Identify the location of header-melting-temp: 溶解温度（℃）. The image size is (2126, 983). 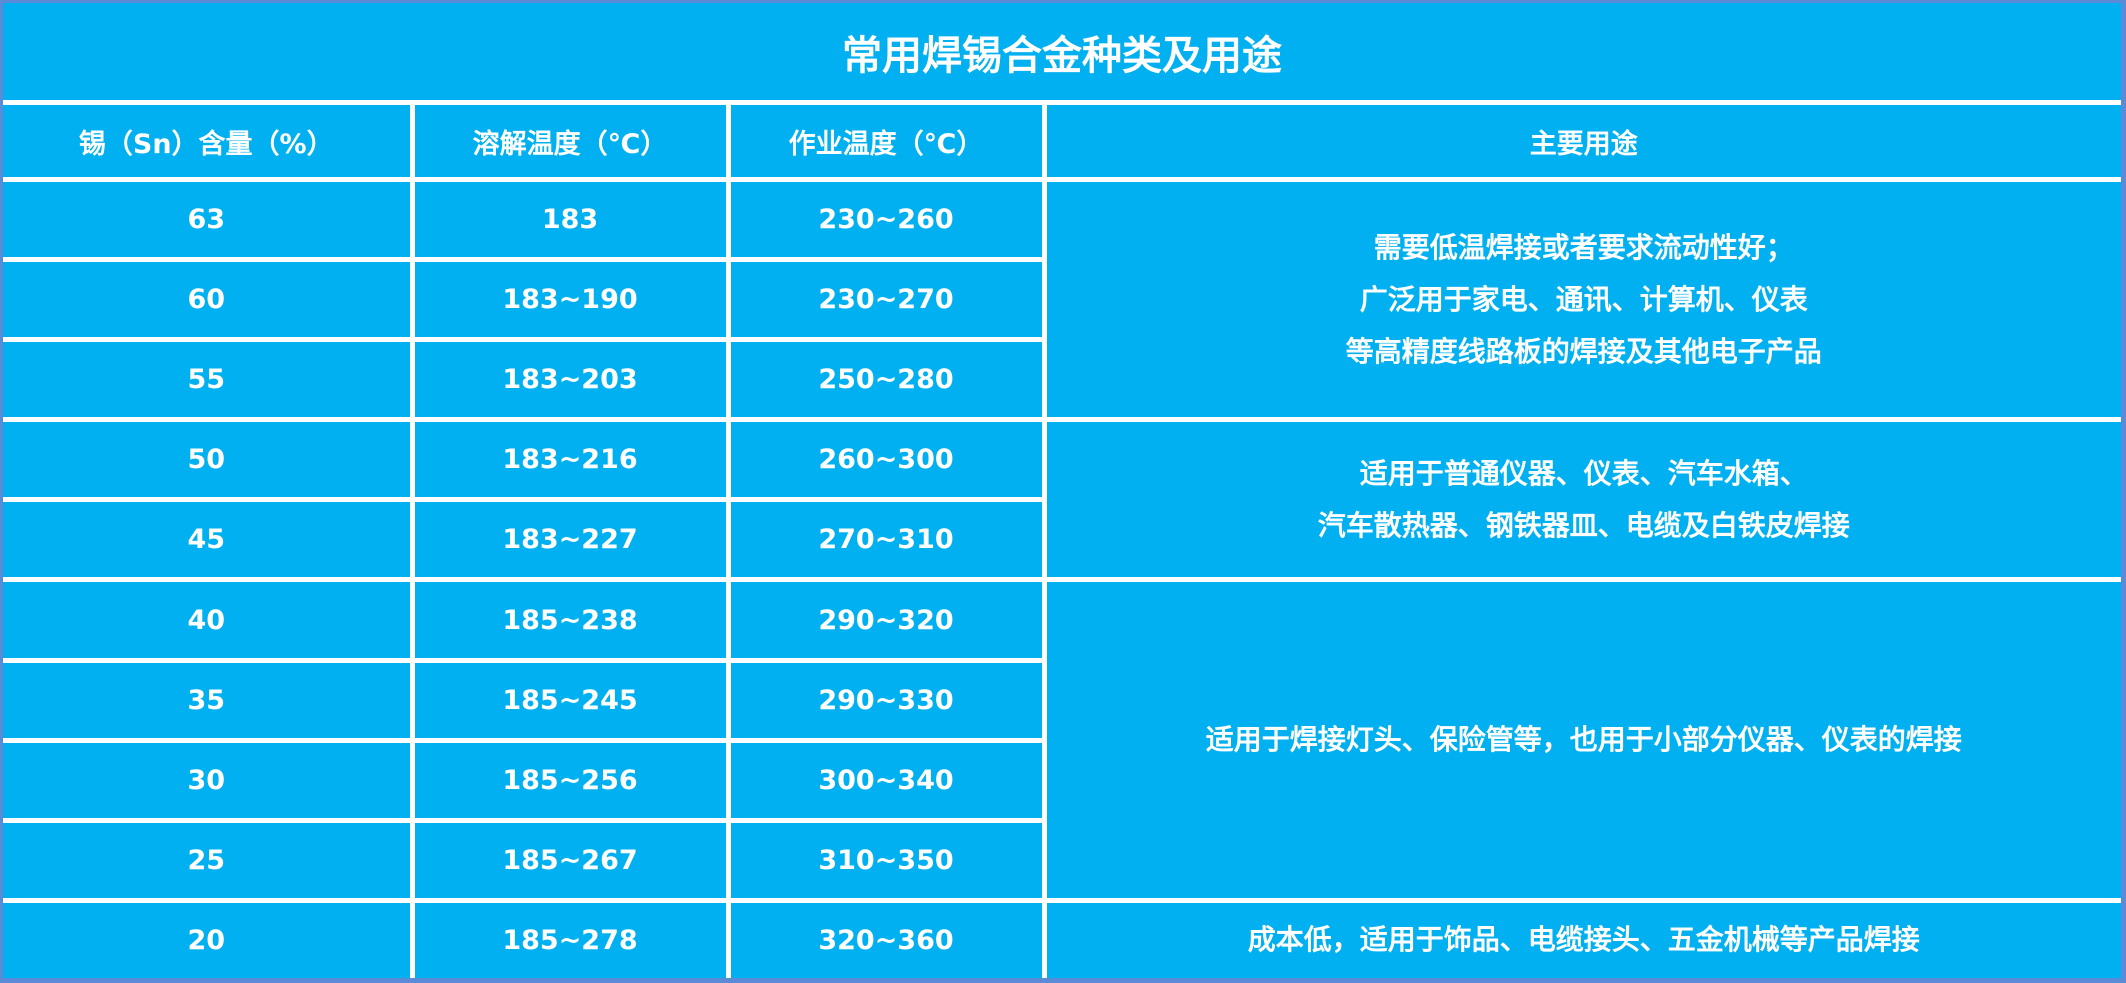
(570, 141).